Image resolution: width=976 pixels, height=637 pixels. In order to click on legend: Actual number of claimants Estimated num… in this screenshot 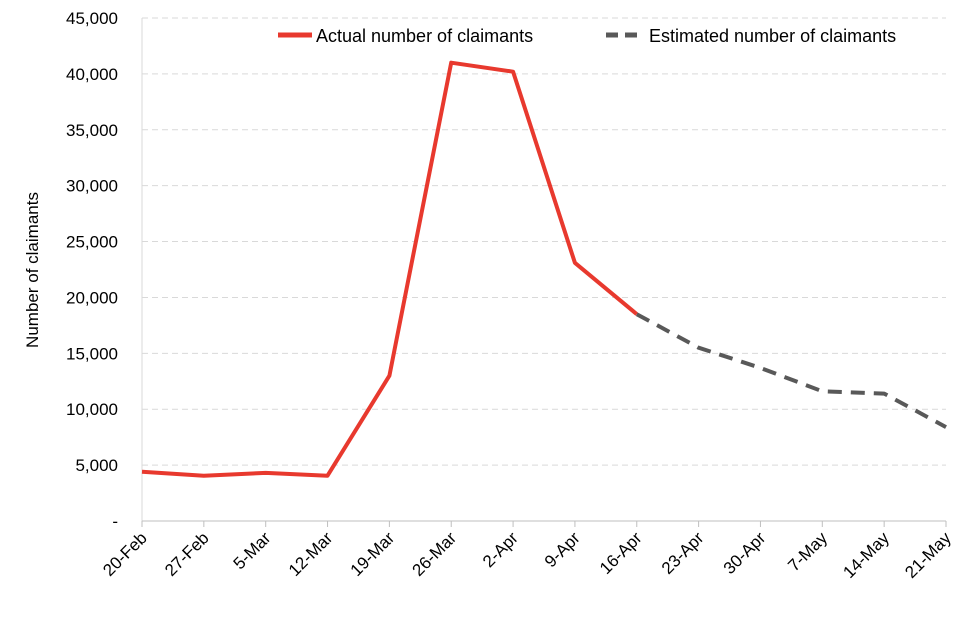, I will do `click(587, 36)`.